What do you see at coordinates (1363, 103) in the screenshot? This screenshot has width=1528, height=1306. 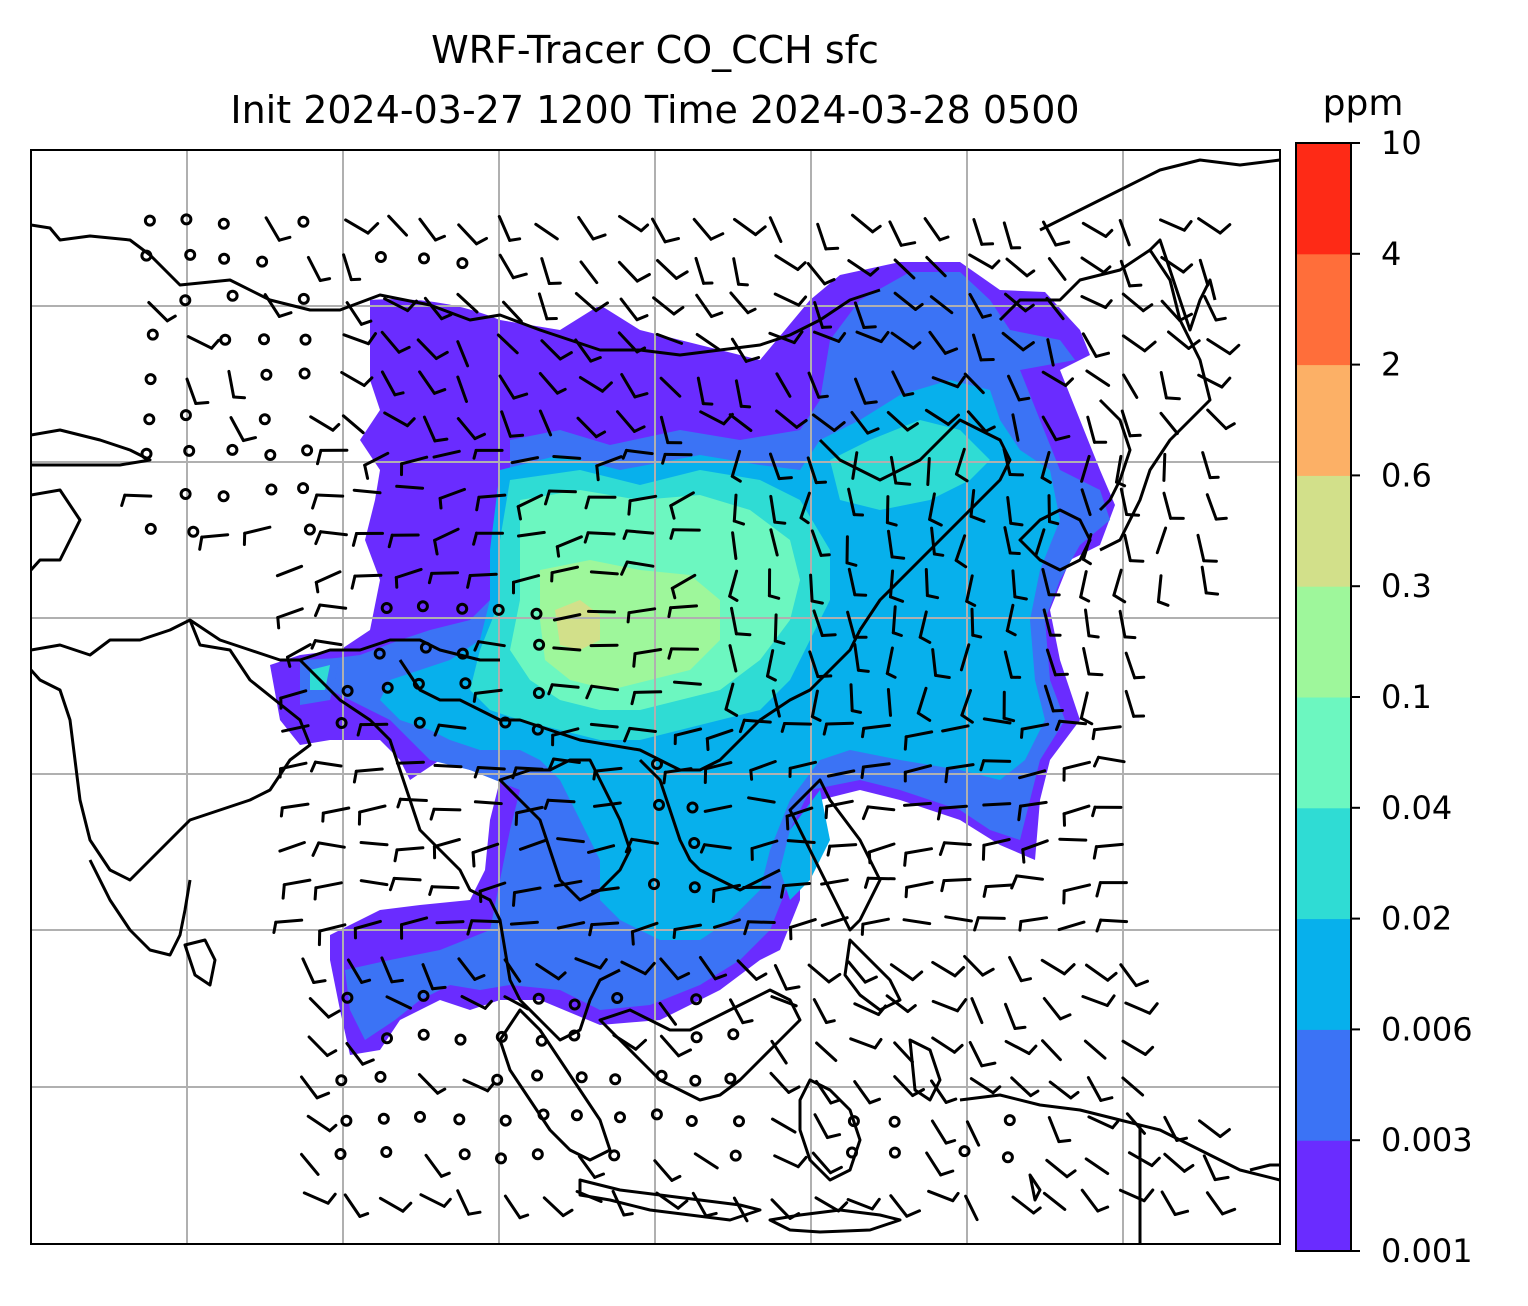 I see `colorbar-unit: ppm` at bounding box center [1363, 103].